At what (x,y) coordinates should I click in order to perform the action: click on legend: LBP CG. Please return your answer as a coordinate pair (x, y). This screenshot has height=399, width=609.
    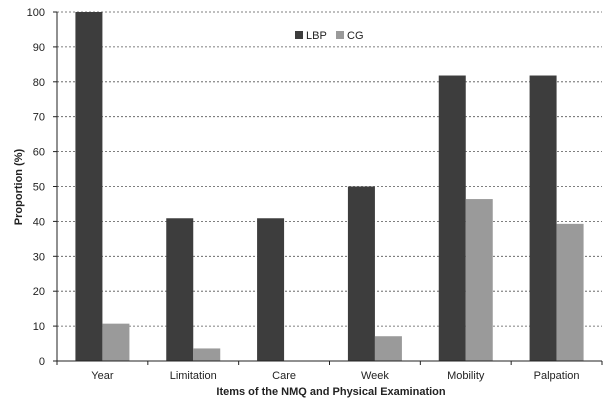
    Looking at the image, I should click on (329, 36).